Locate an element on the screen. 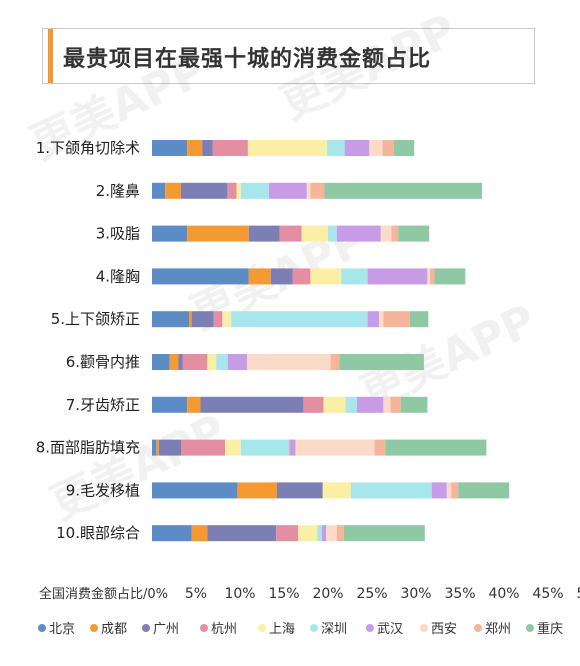 The width and height of the screenshot is (580, 666). chart-title: 最贵项目在最强十城的消费金额占比 is located at coordinates (247, 59).